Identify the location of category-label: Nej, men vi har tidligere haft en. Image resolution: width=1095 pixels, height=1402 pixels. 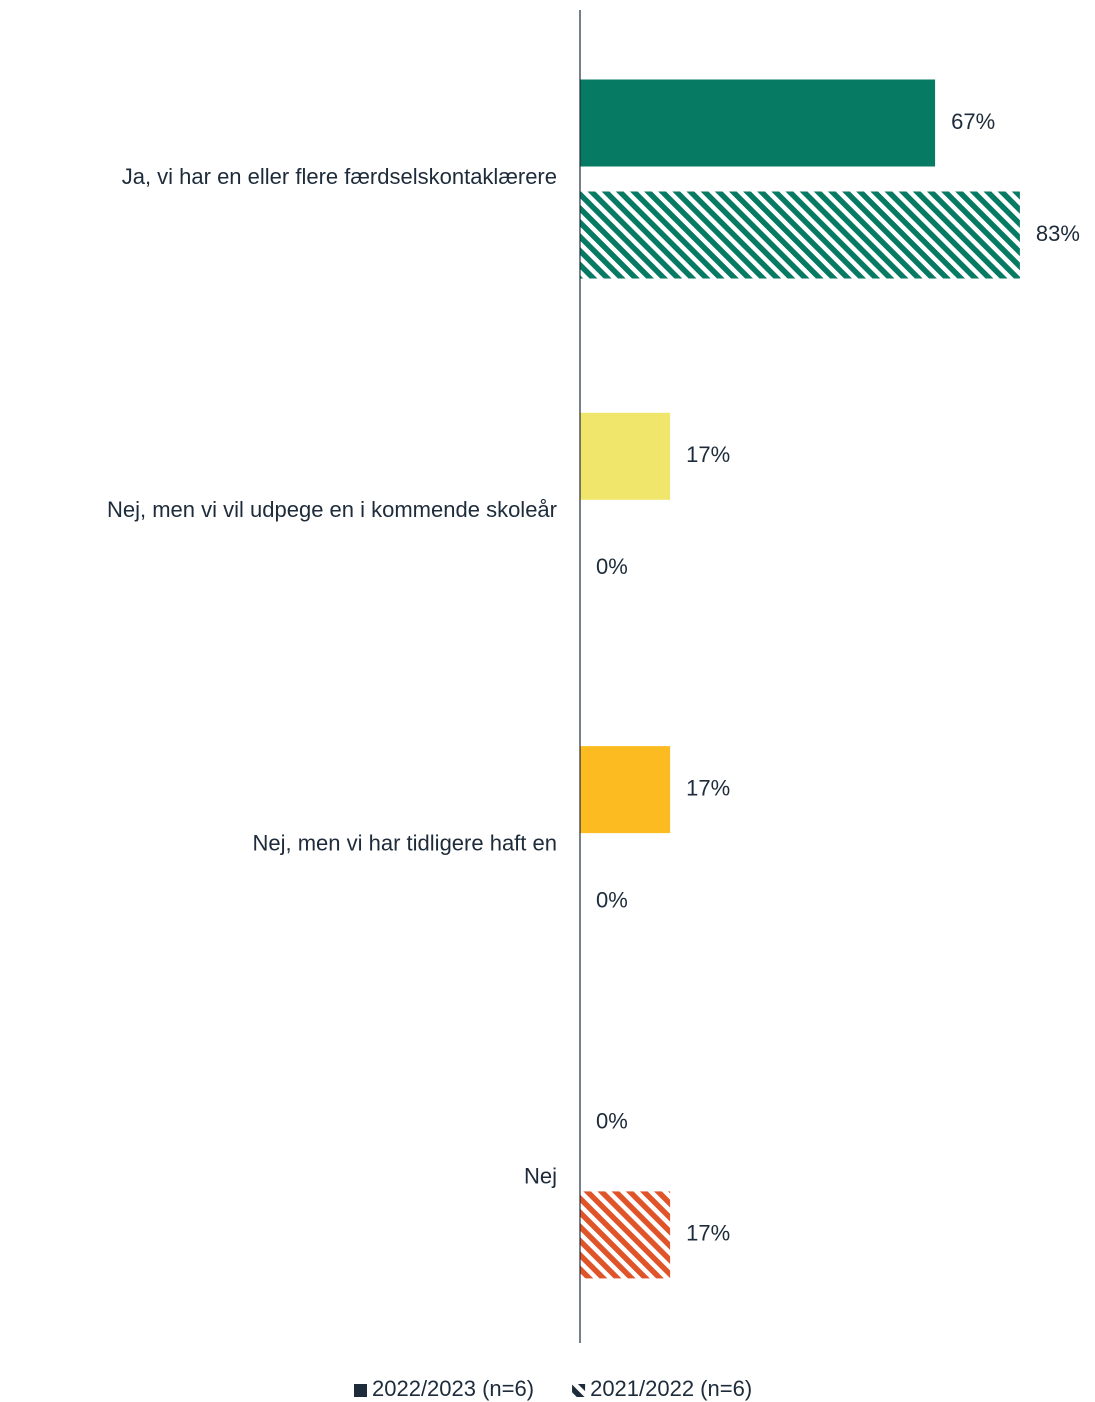
(405, 842).